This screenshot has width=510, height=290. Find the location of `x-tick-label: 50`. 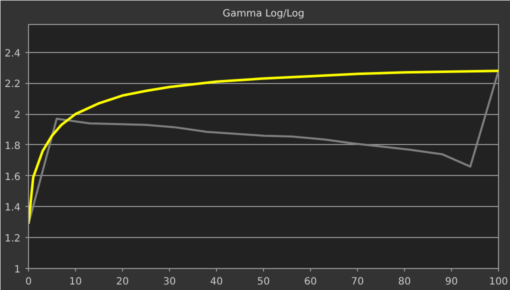

x-tick-label: 50 is located at coordinates (263, 282).